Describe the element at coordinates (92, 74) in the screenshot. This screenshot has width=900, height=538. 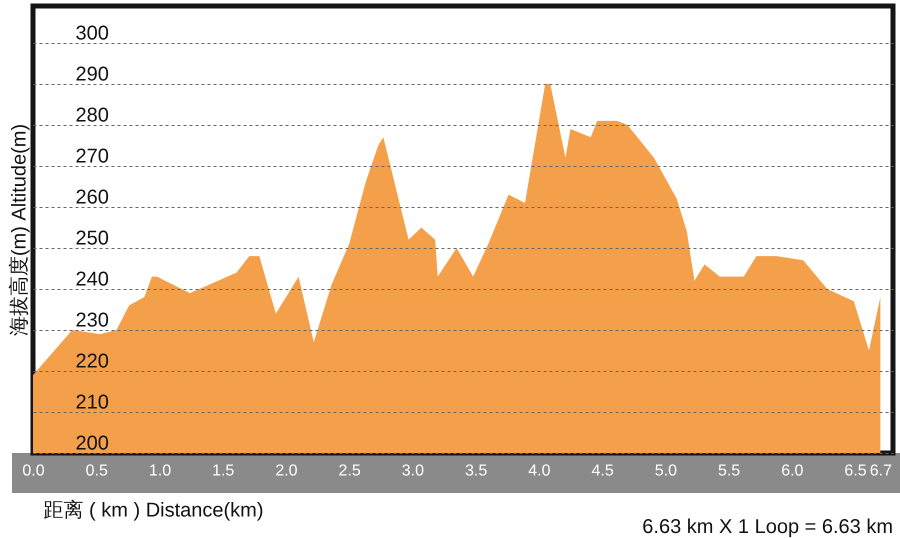
I see `y-tick-label: 290` at that location.